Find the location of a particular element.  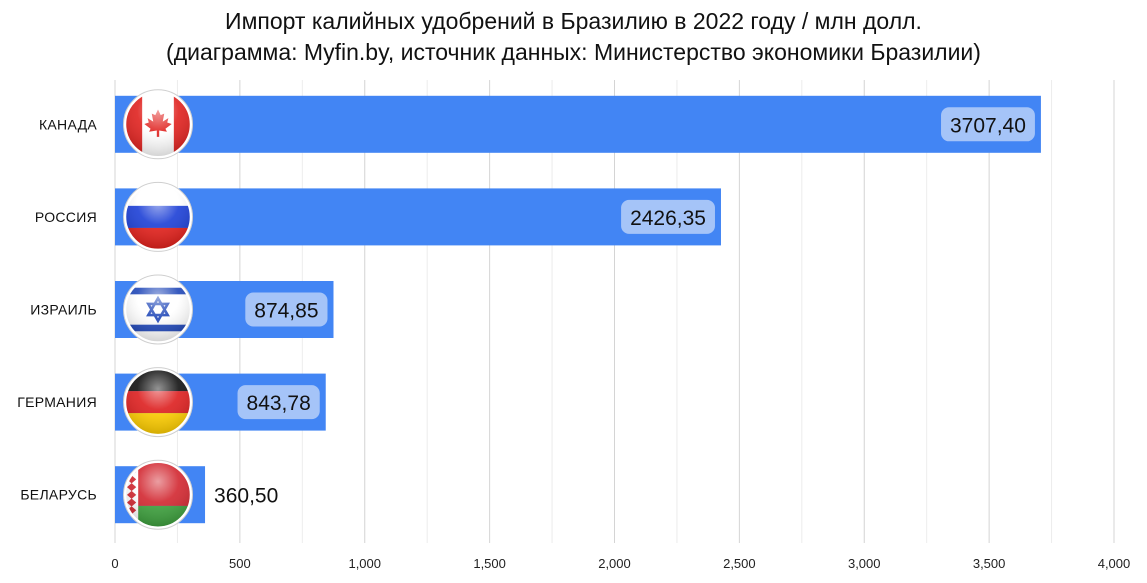

israel-flag-icon is located at coordinates (158, 309).